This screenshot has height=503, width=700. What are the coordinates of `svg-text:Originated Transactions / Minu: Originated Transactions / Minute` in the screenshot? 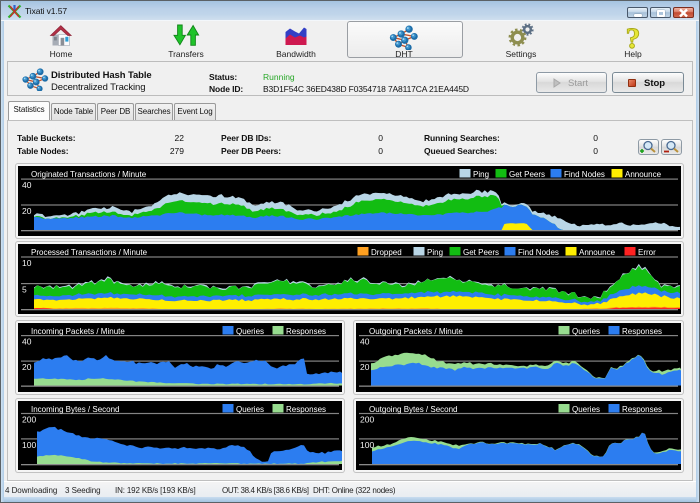 It's located at (89, 174).